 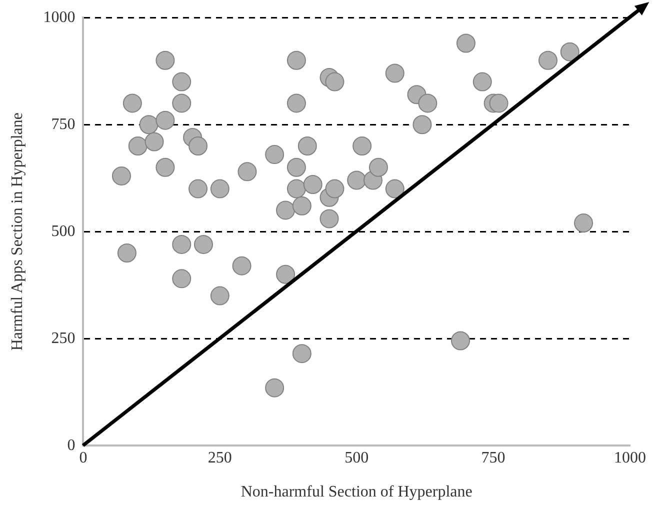 I want to click on y-tick-label: 500, so click(x=63, y=231).